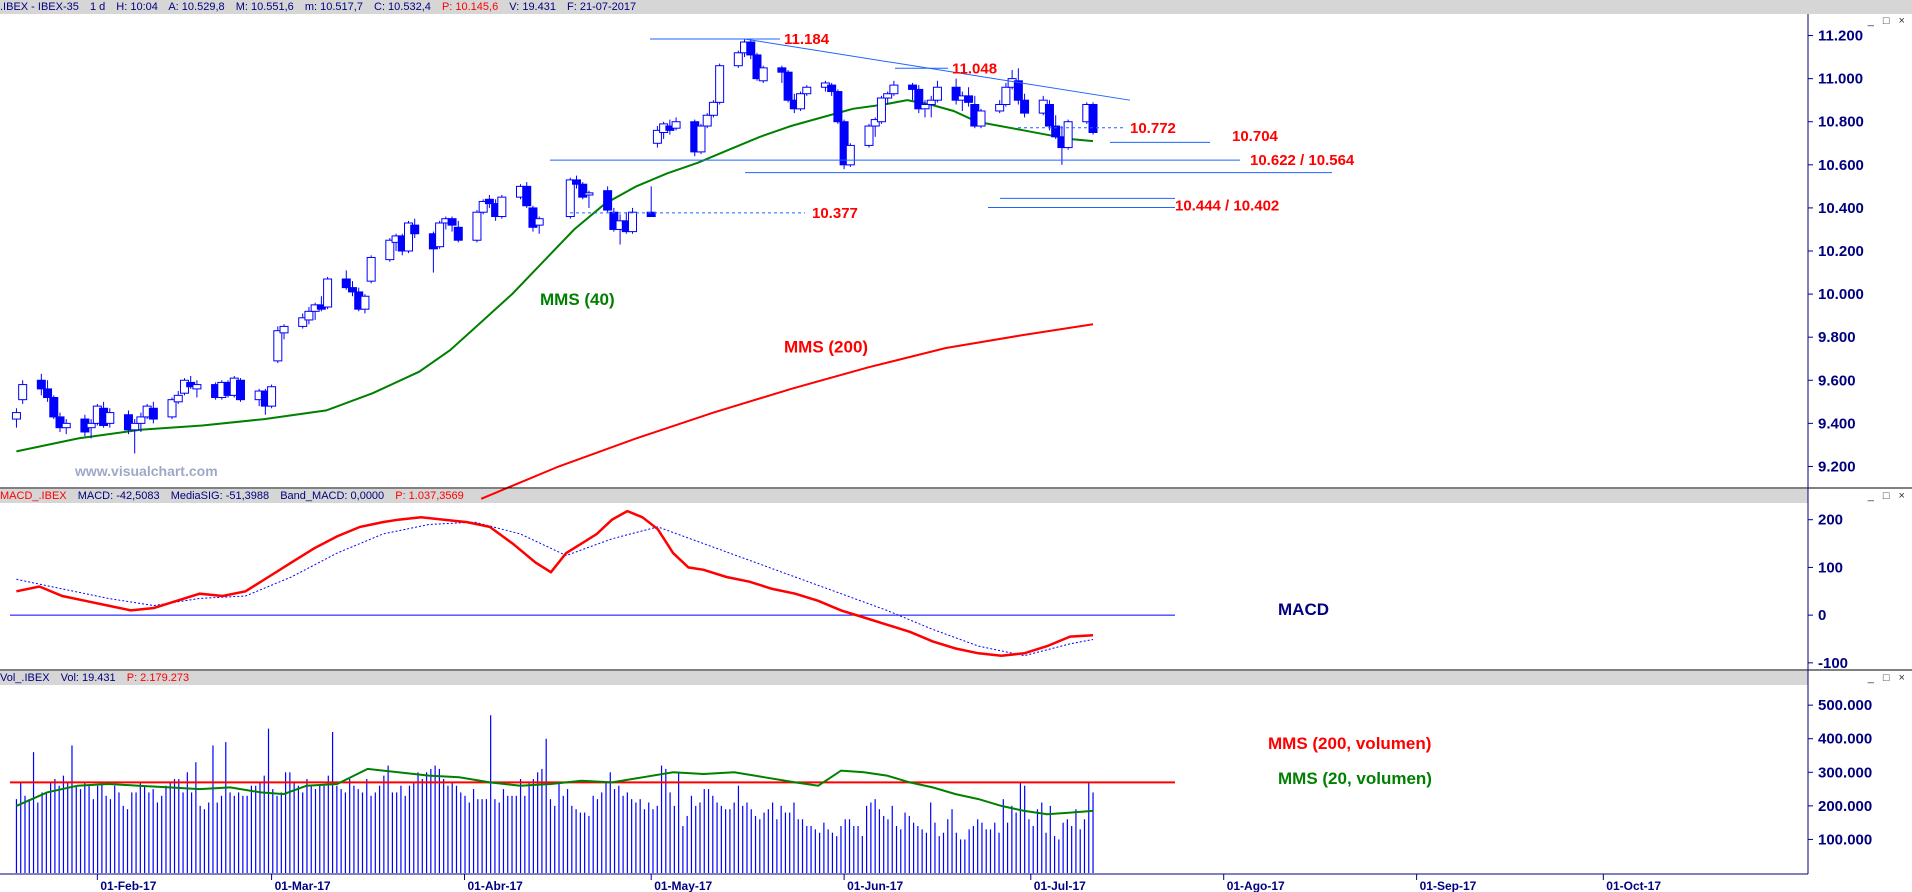  Describe the element at coordinates (303, 885) in the screenshot. I see `x-tick-label: 01-Mar-17` at that location.